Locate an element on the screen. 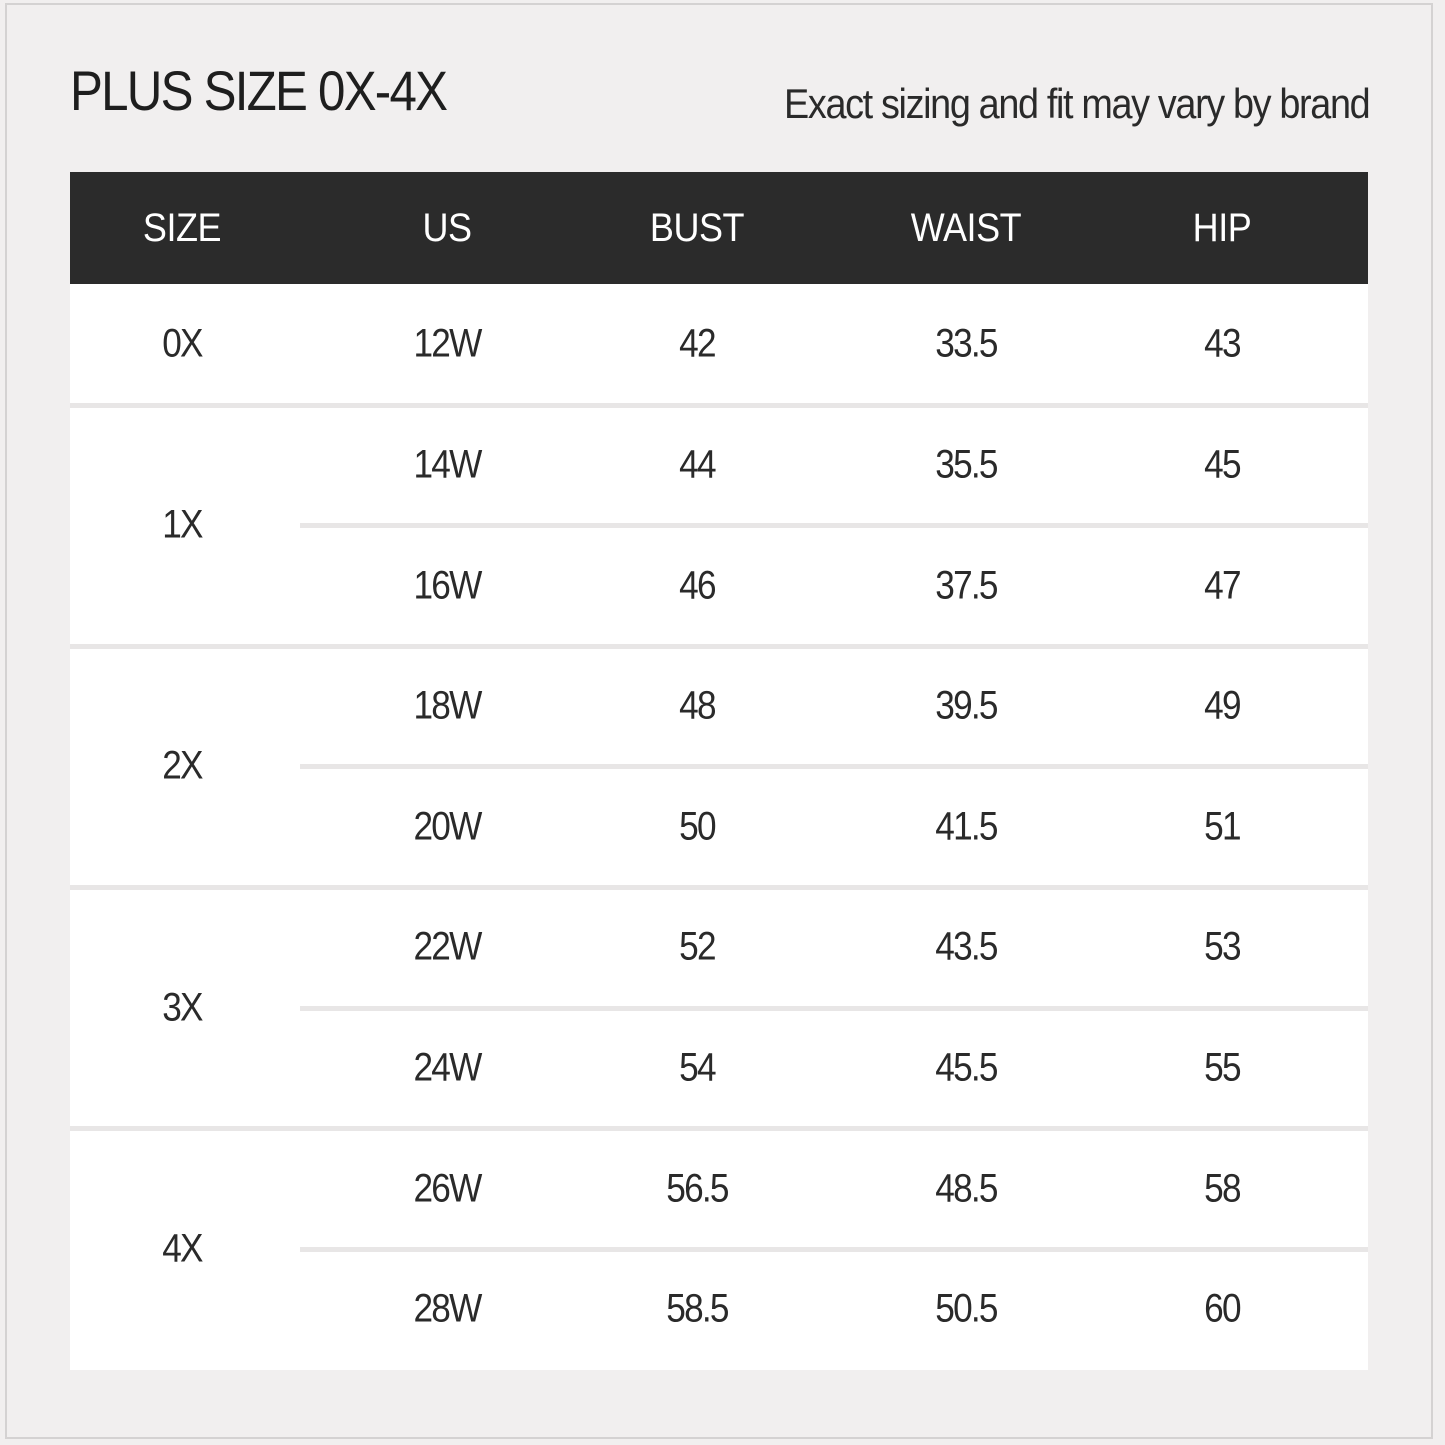 This screenshot has width=1445, height=1445. cell-waist: 39.5 is located at coordinates (966, 705).